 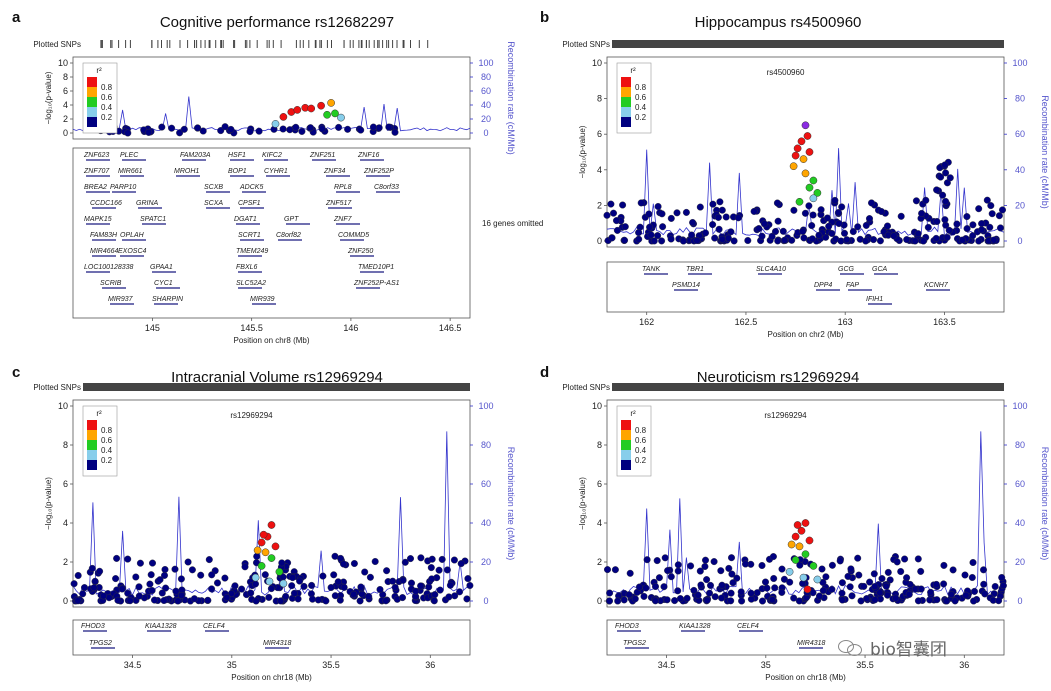 What do you see at coordinates (597, 63) in the screenshot?
I see `y-tick-label: 10` at bounding box center [597, 63].